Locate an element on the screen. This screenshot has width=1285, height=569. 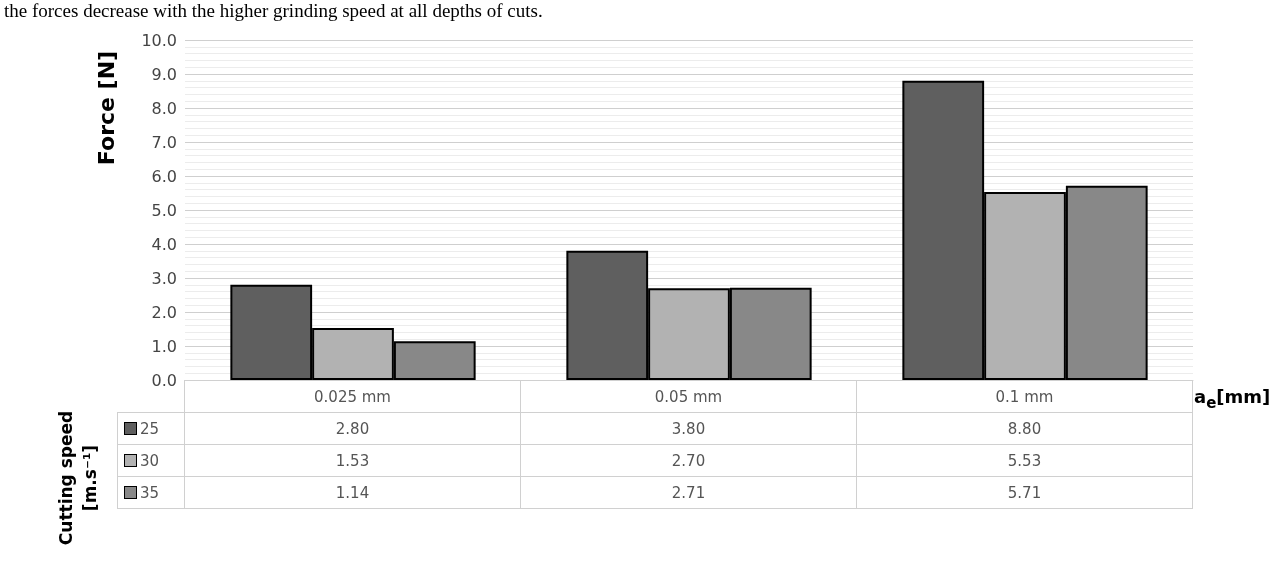
y-tick-label: 5.0 is located at coordinates (164, 210).